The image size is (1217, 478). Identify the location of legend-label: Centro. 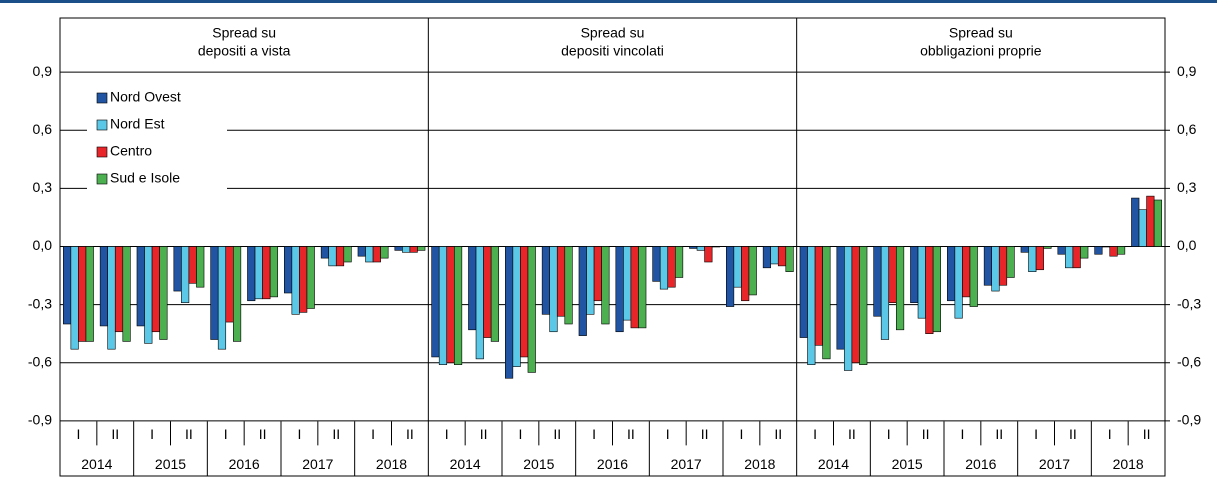
(131, 151).